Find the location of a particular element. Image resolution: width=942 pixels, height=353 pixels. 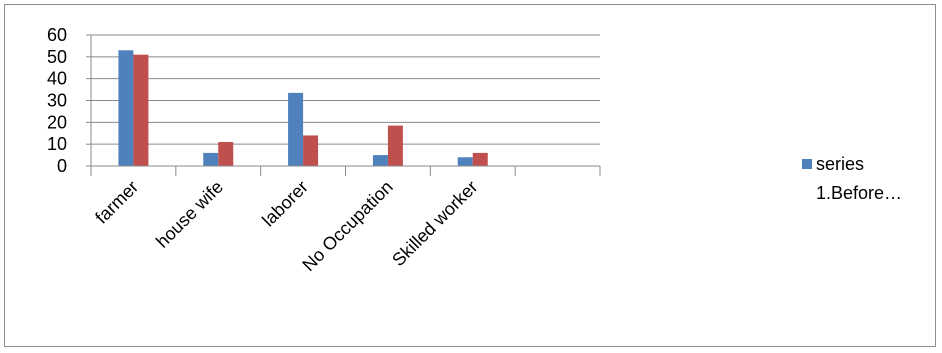

x-tick-label: farmer is located at coordinates (116, 202).